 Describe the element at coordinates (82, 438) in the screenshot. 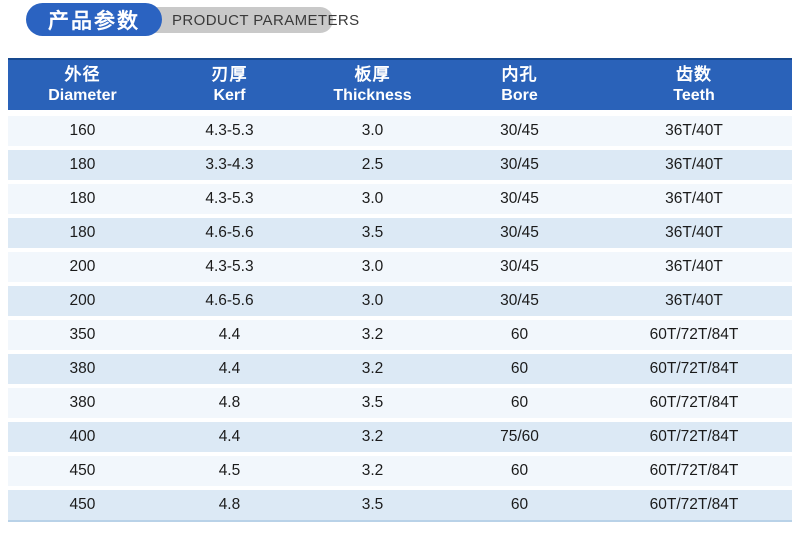

I see `table-cell: 400` at that location.